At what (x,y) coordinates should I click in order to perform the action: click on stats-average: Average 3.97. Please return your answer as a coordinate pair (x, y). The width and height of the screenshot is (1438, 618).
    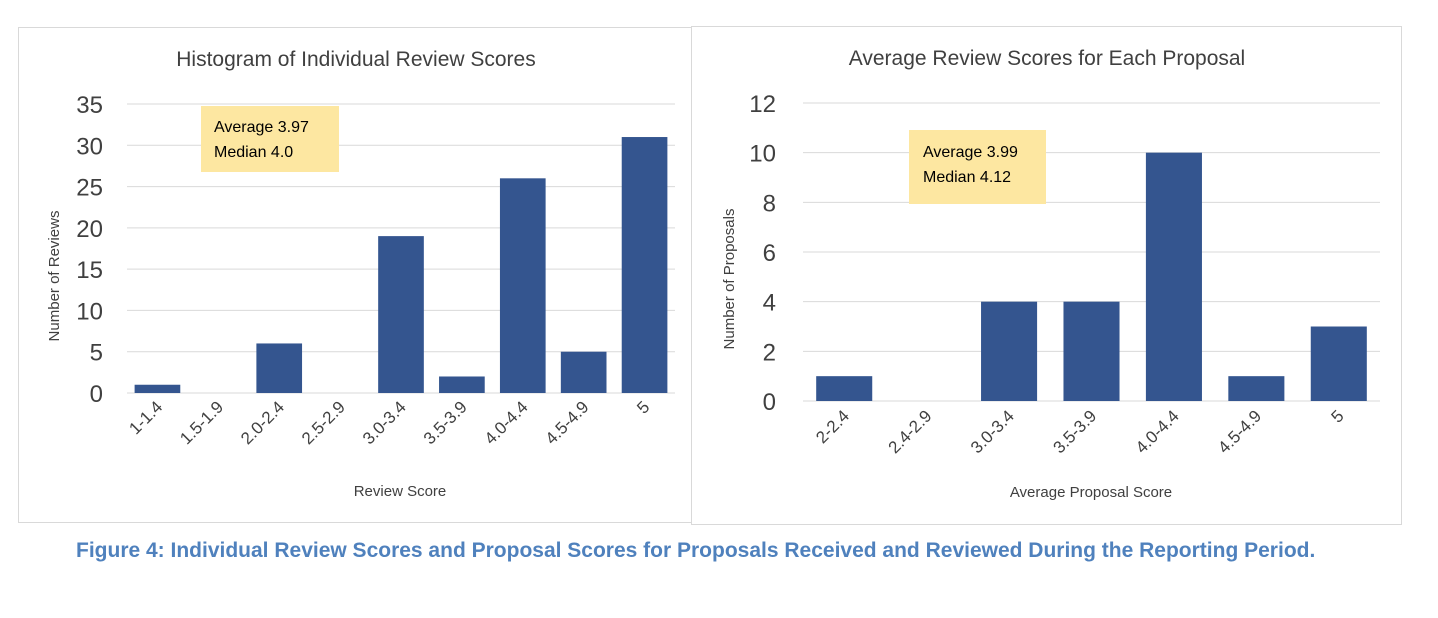
    Looking at the image, I should click on (261, 127).